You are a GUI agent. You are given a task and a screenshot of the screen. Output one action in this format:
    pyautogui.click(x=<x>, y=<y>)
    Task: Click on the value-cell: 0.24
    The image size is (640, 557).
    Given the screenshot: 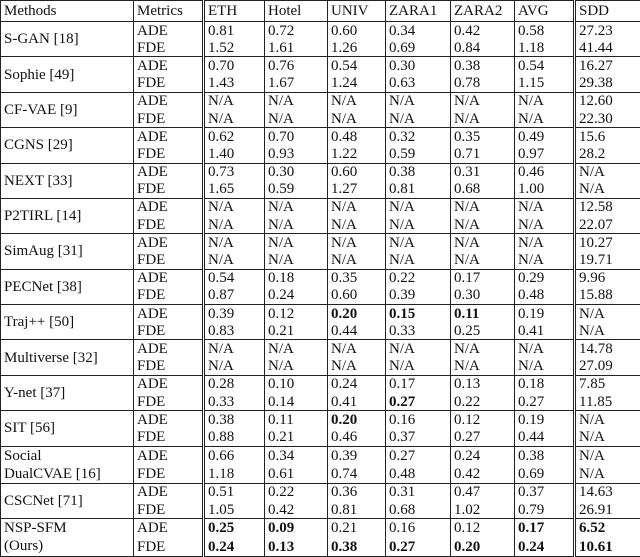 What is the action you would take?
    pyautogui.click(x=357, y=384)
    